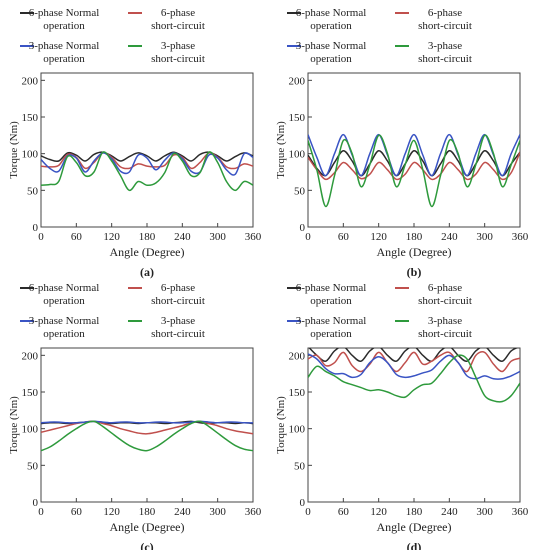 The width and height of the screenshot is (534, 550). I want to click on legend-label-line-1: 3-phase, so click(445, 46).